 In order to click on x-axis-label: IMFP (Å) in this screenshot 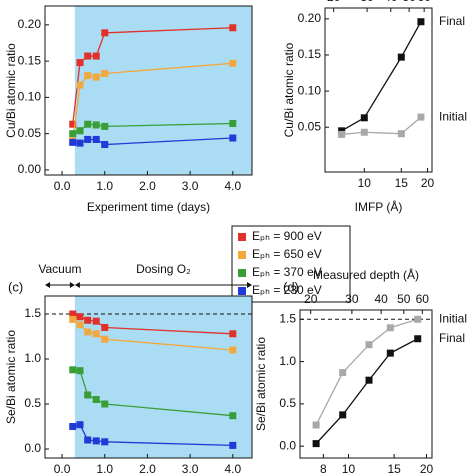, I will do `click(379, 206)`.